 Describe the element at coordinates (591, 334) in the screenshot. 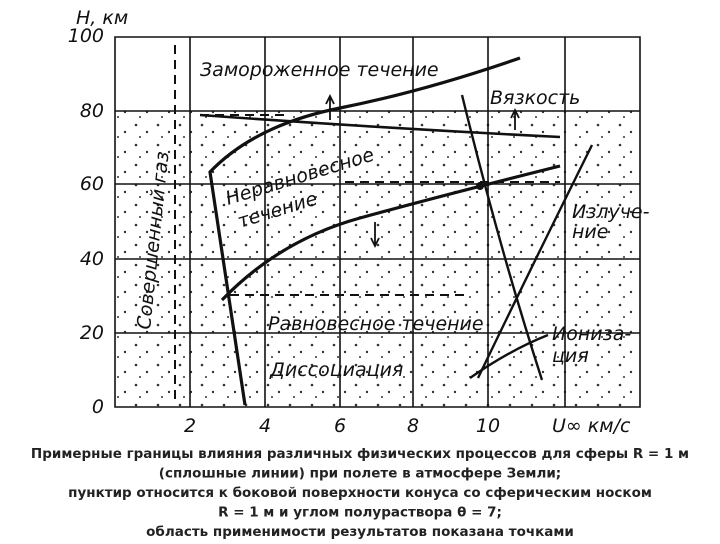

I see `region-label: Иониза-` at that location.